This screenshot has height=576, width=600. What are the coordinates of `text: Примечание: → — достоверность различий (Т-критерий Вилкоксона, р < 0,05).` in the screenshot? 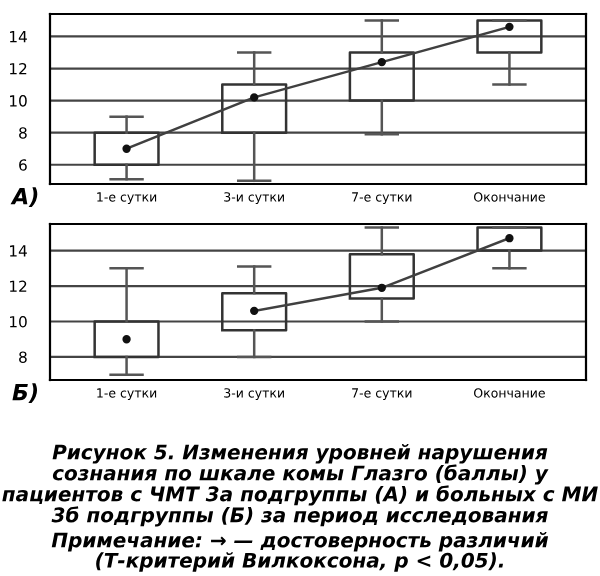 It's located at (300, 552).